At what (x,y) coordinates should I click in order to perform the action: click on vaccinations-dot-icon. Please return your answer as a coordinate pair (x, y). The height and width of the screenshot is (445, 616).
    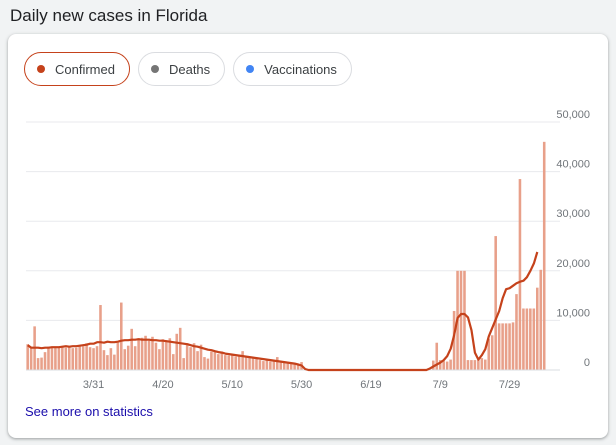
    Looking at the image, I should click on (250, 69).